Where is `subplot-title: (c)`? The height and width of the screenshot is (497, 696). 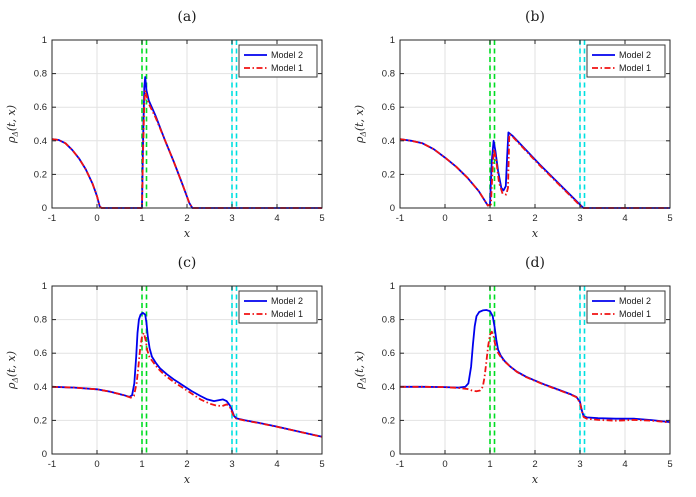
subplot-title: (c) is located at coordinates (187, 263).